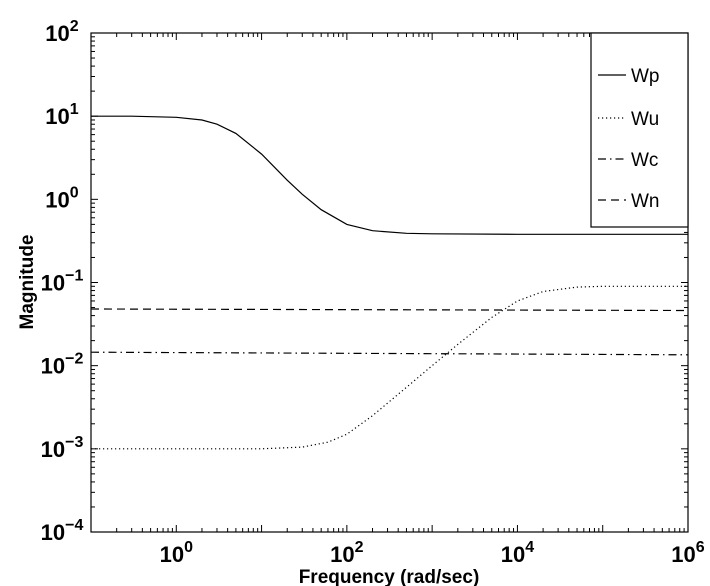  What do you see at coordinates (62, 448) in the screenshot?
I see `y-tick-label: 10⁻³` at bounding box center [62, 448].